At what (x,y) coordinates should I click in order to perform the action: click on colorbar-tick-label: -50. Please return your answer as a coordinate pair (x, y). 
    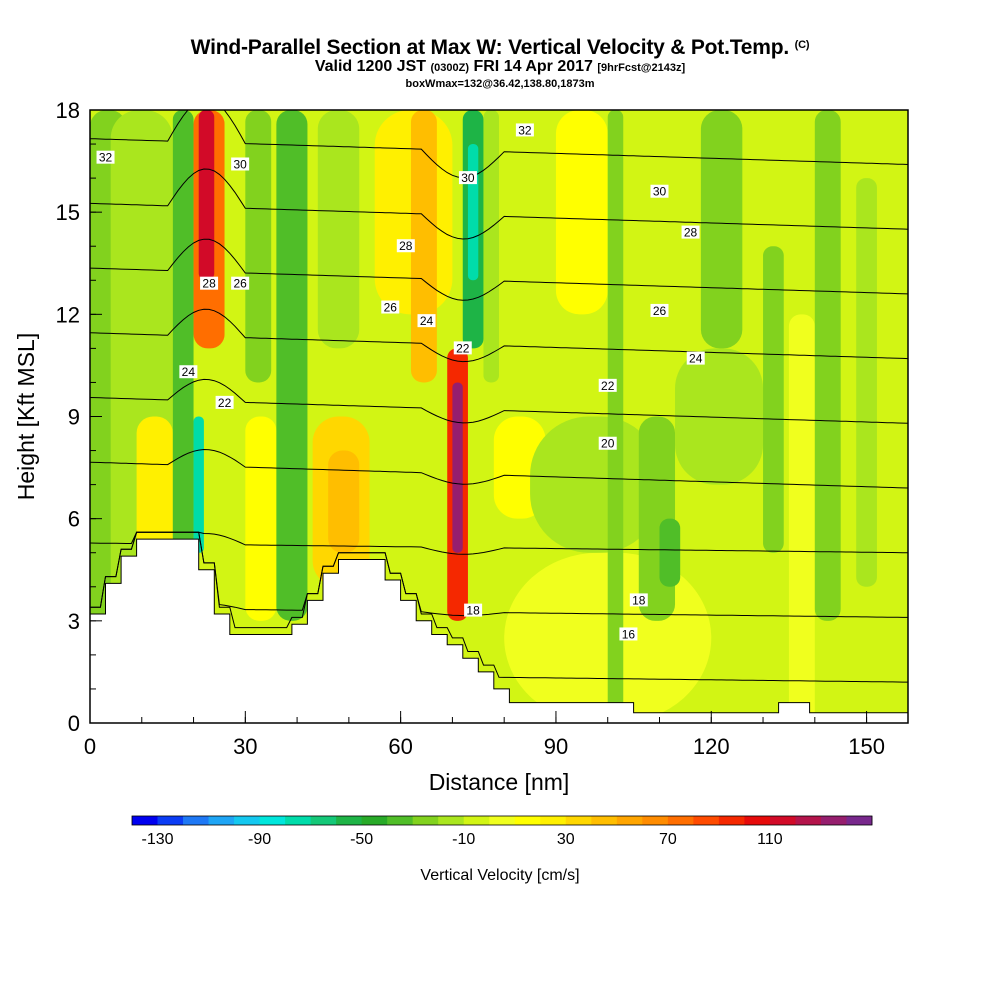
    Looking at the image, I should click on (361, 839).